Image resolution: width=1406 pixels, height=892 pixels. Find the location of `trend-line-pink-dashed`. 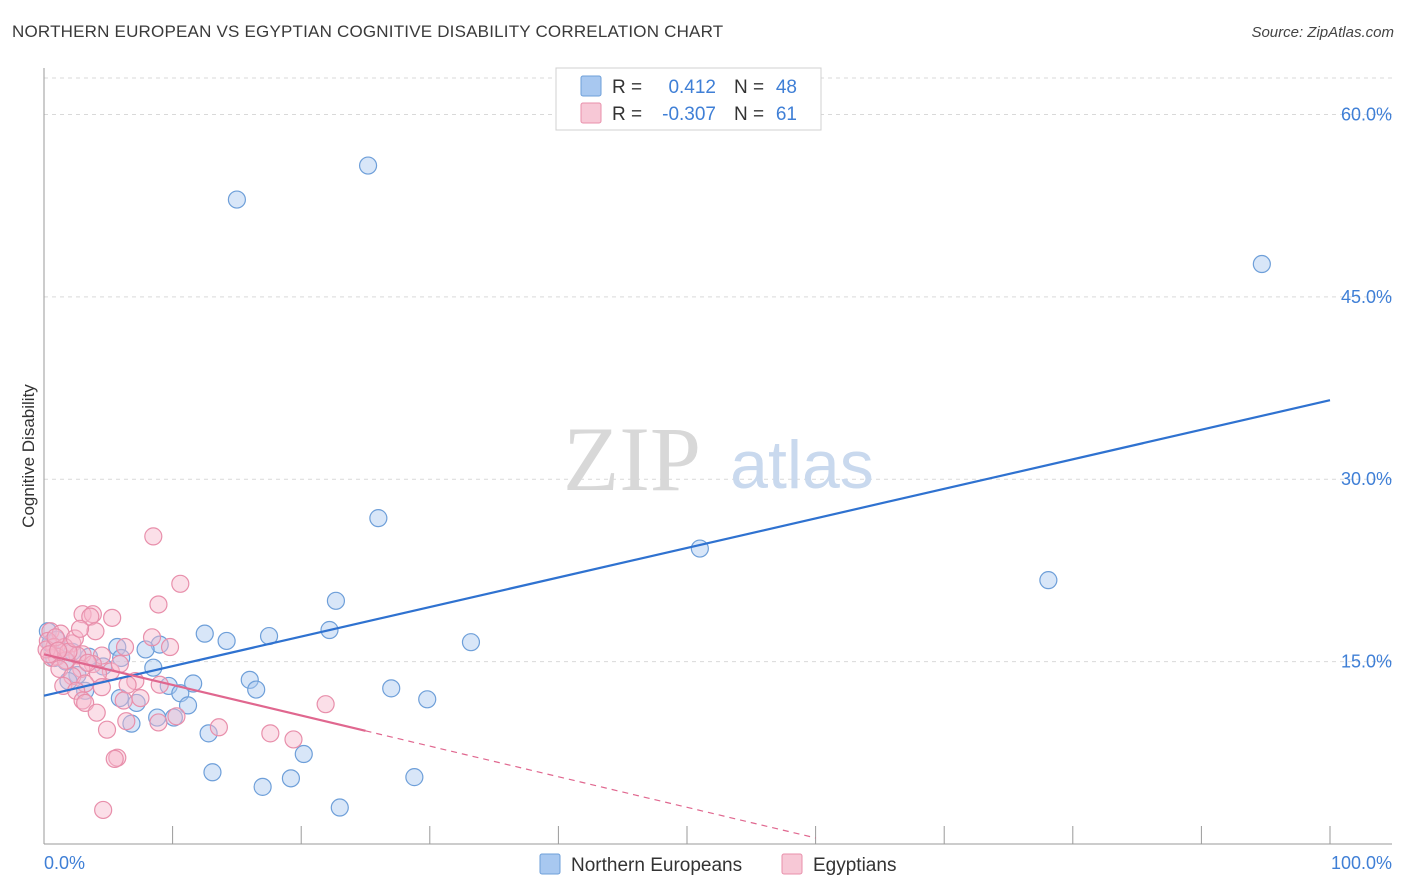

trend-line-pink-dashed is located at coordinates (590, 784).